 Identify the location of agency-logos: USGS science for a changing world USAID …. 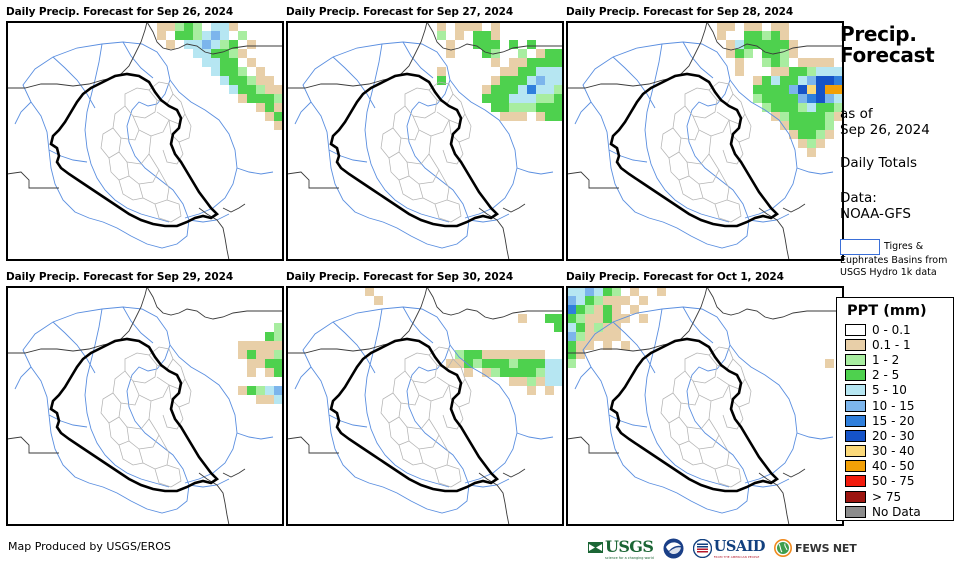
(722, 548).